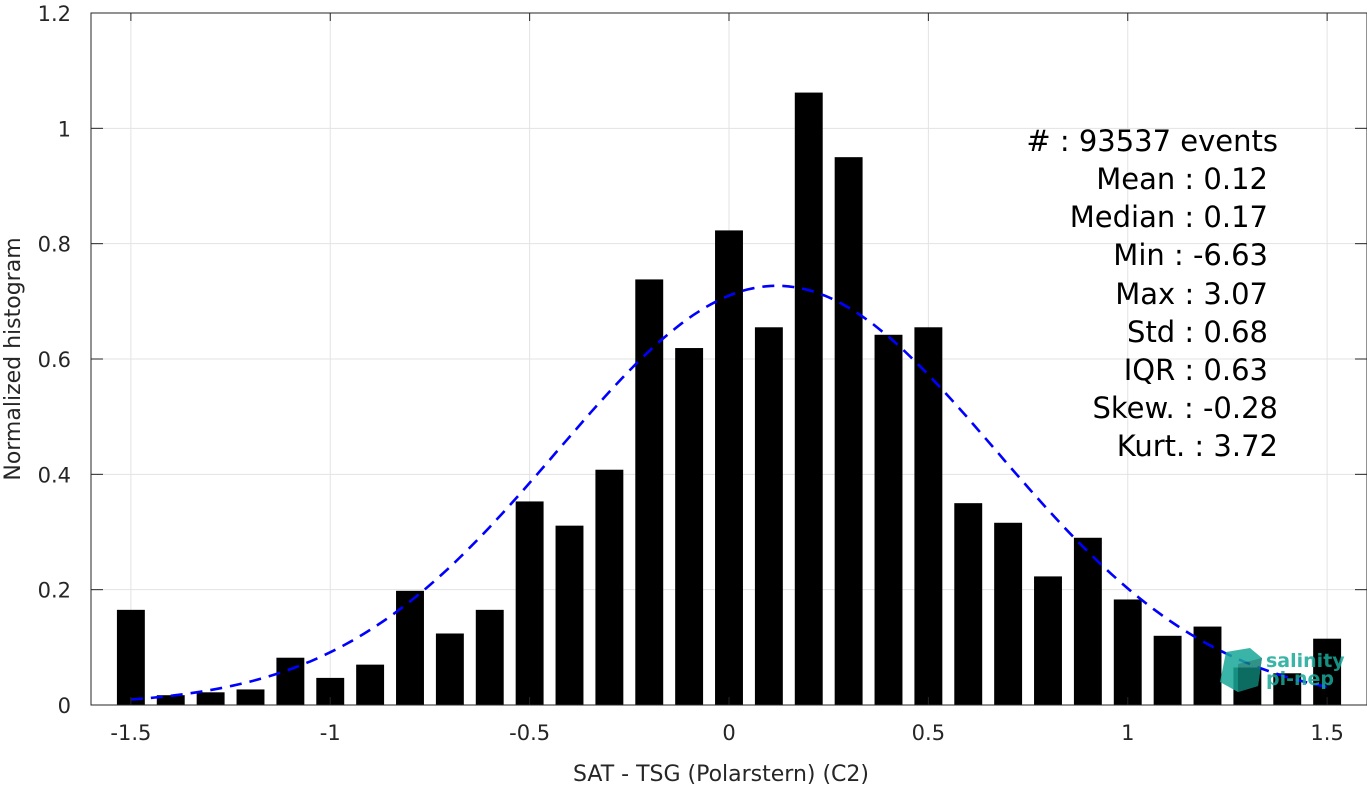  What do you see at coordinates (1127, 733) in the screenshot?
I see `x-tick-label: 1` at bounding box center [1127, 733].